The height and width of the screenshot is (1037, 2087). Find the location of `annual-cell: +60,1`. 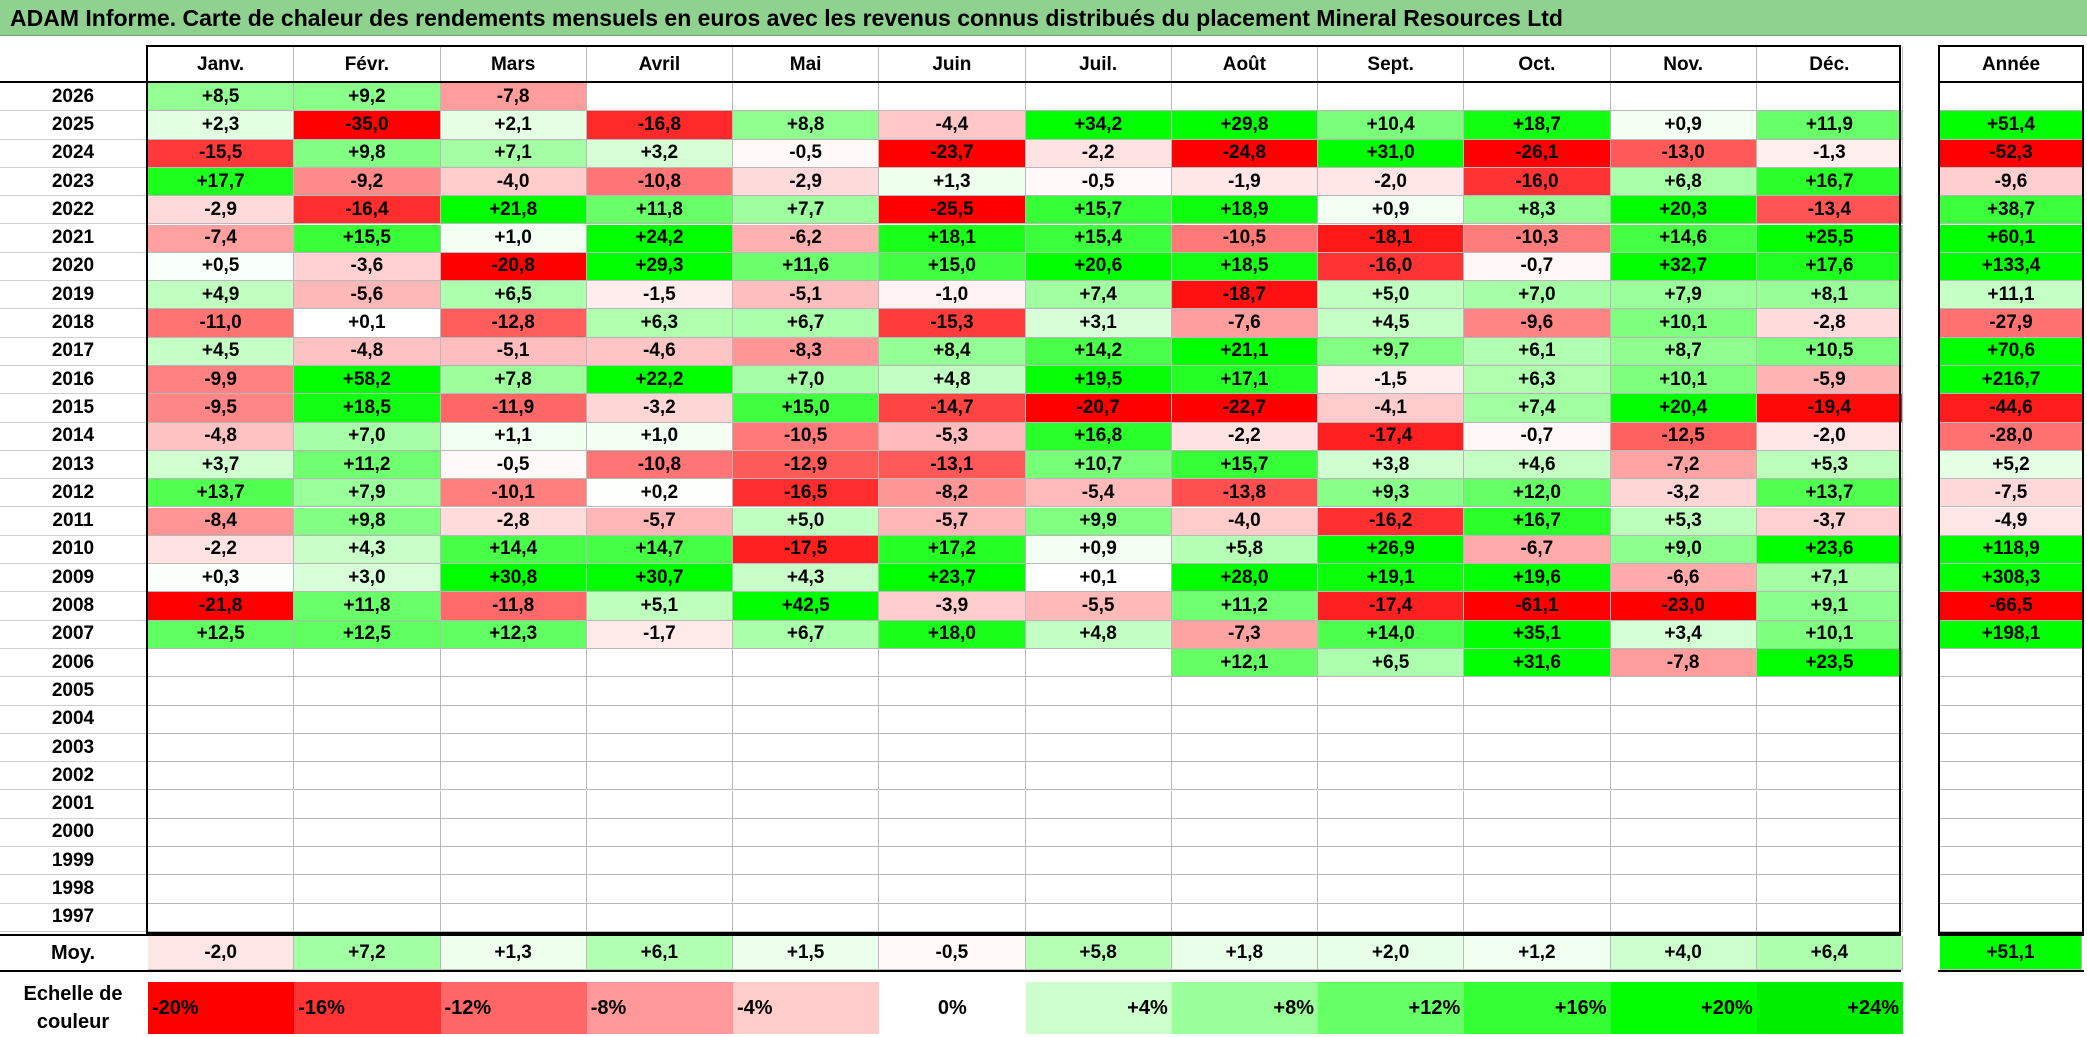

annual-cell: +60,1 is located at coordinates (2011, 238).